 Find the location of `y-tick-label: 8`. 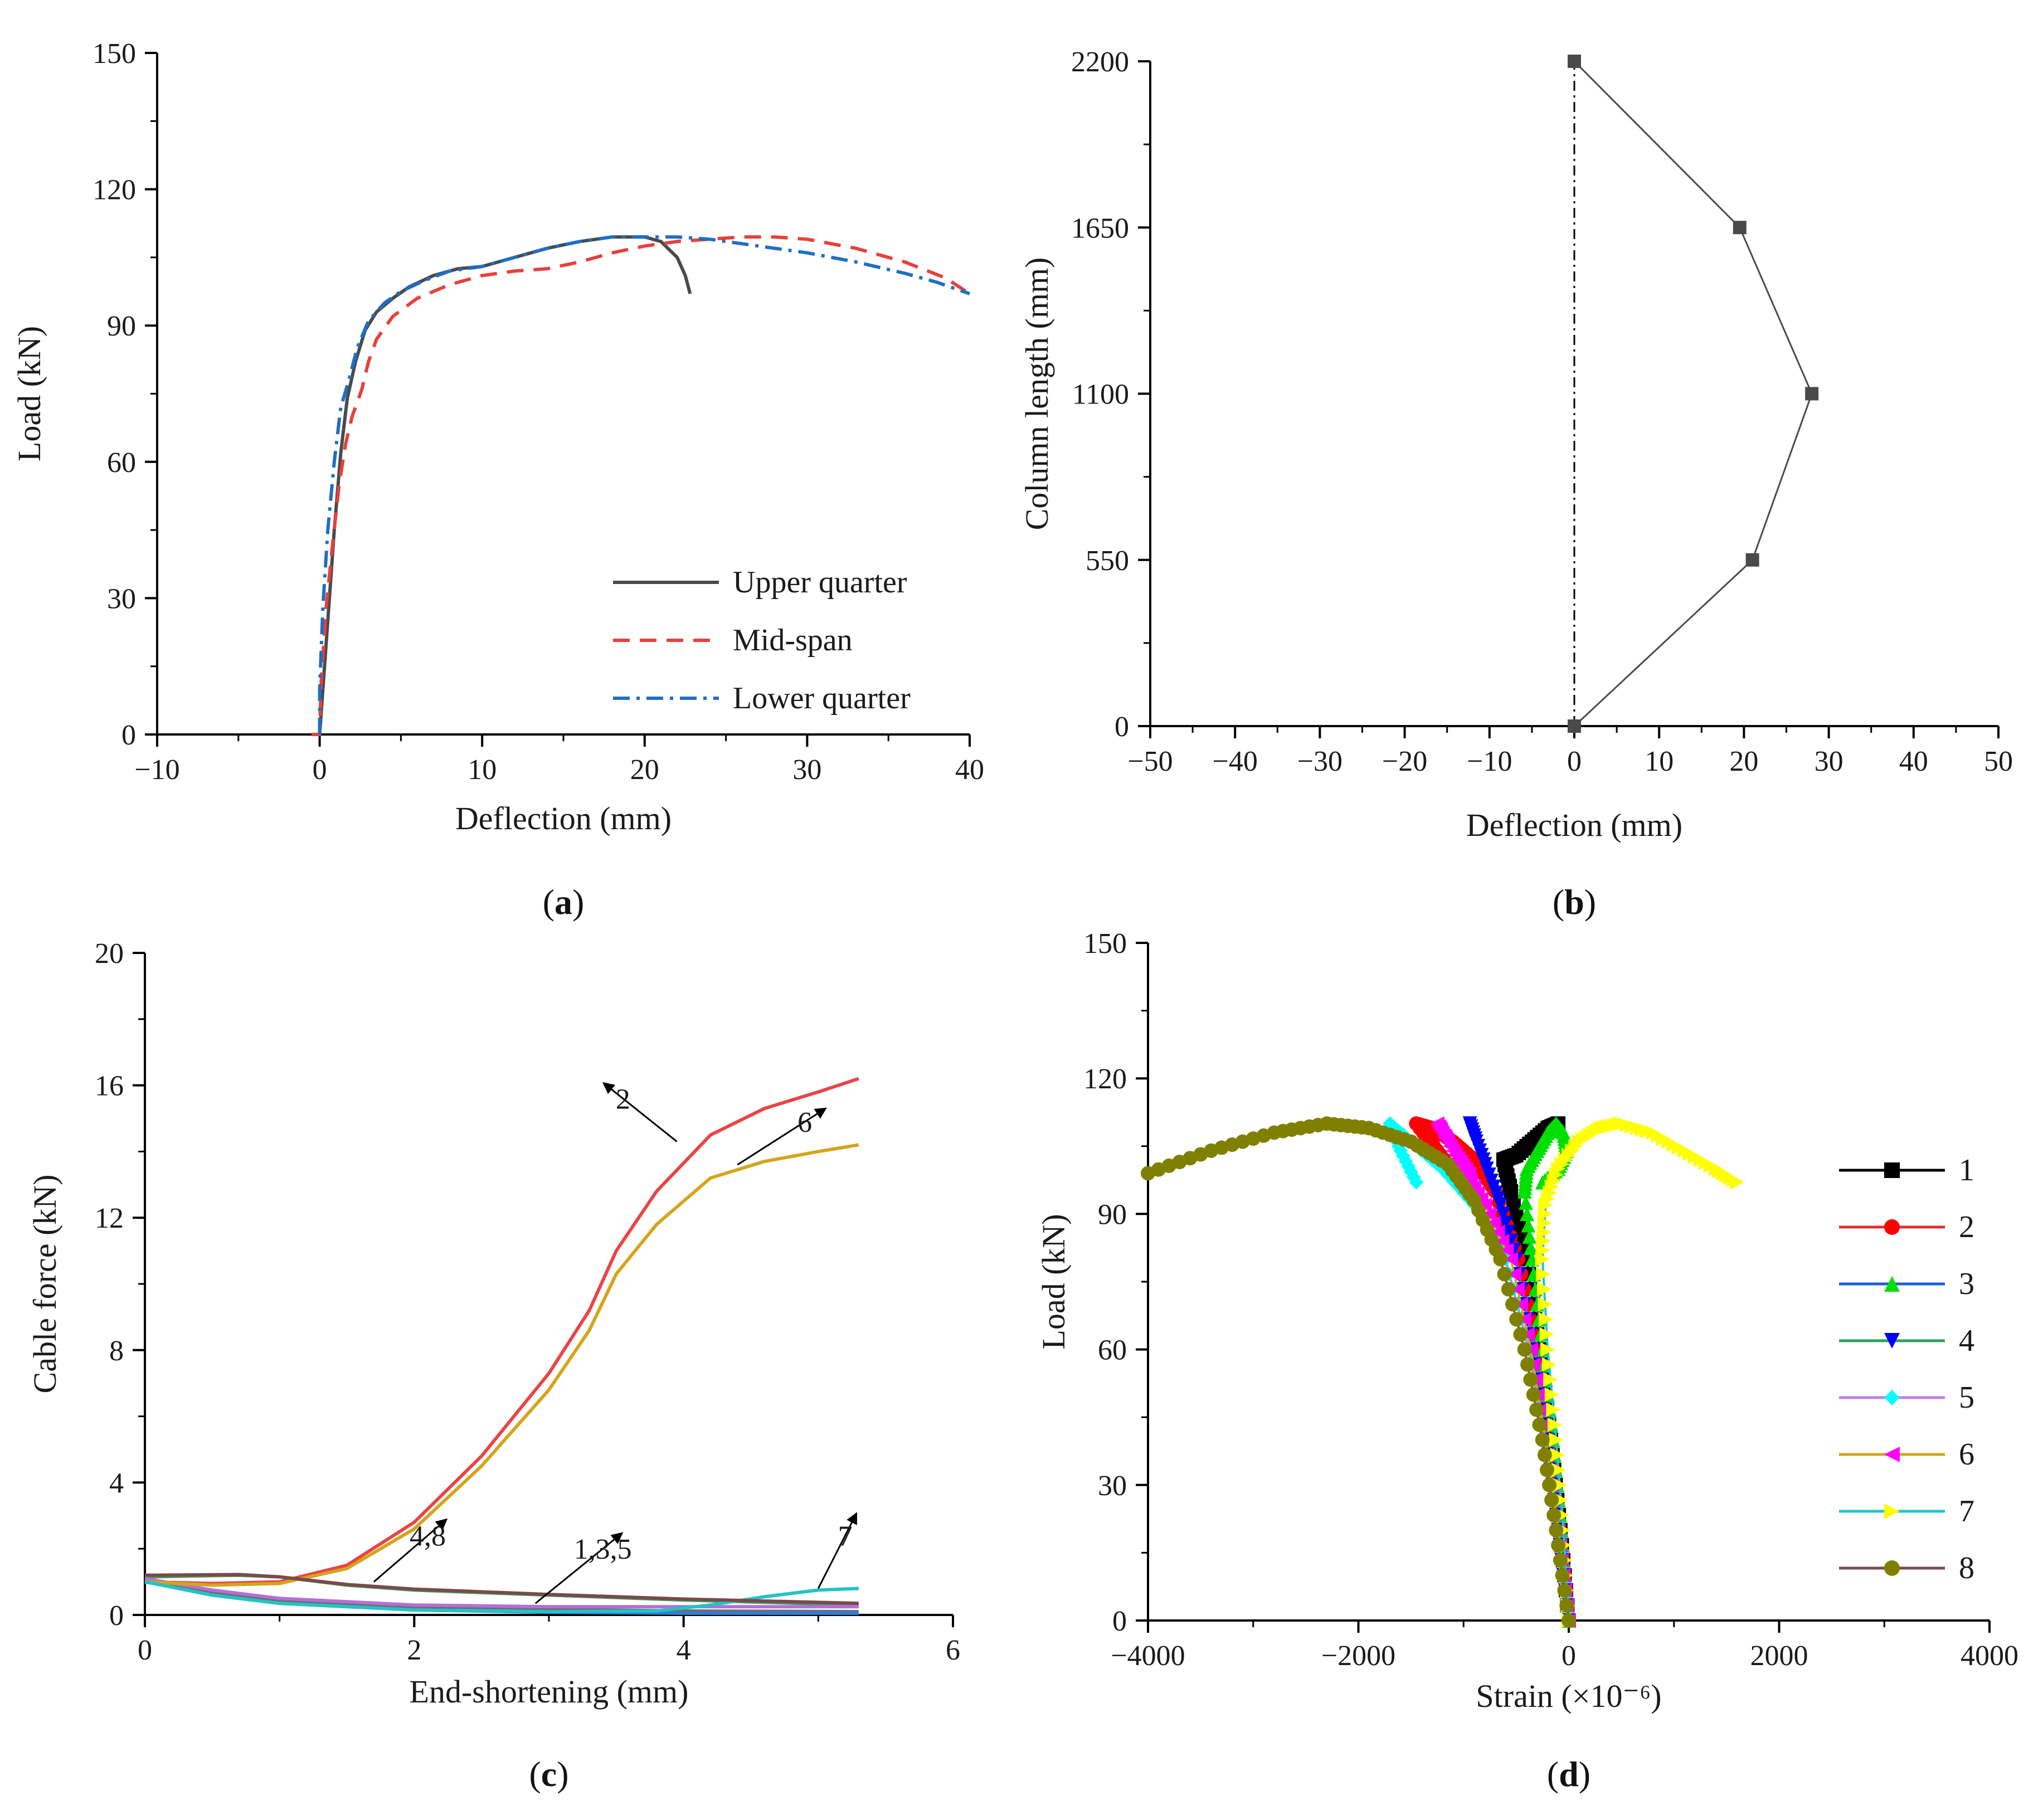

y-tick-label: 8 is located at coordinates (116, 1351).